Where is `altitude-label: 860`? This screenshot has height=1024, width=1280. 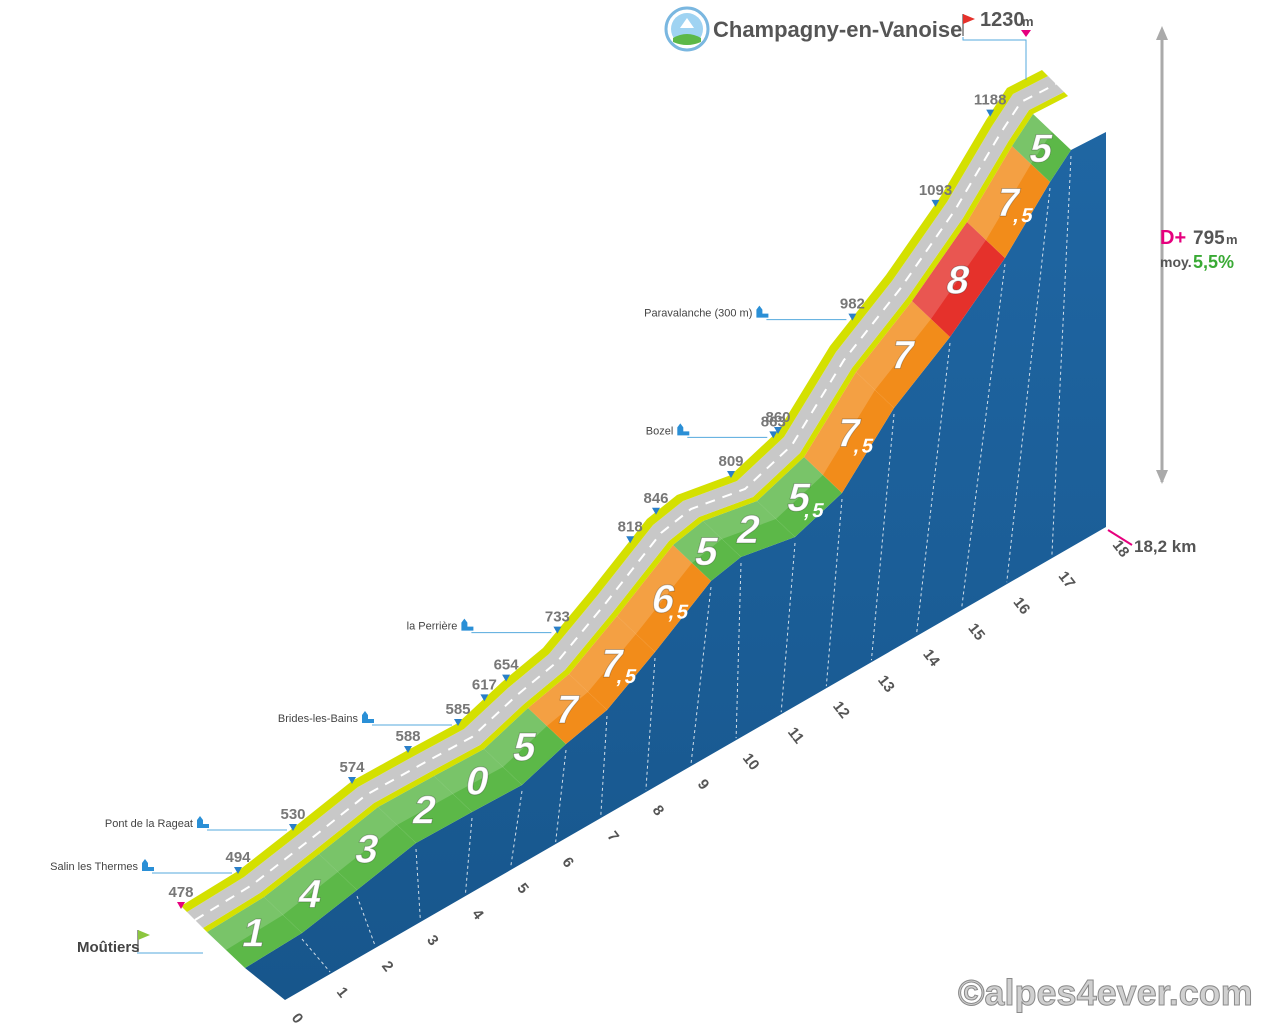
altitude-label: 860 is located at coordinates (777, 417).